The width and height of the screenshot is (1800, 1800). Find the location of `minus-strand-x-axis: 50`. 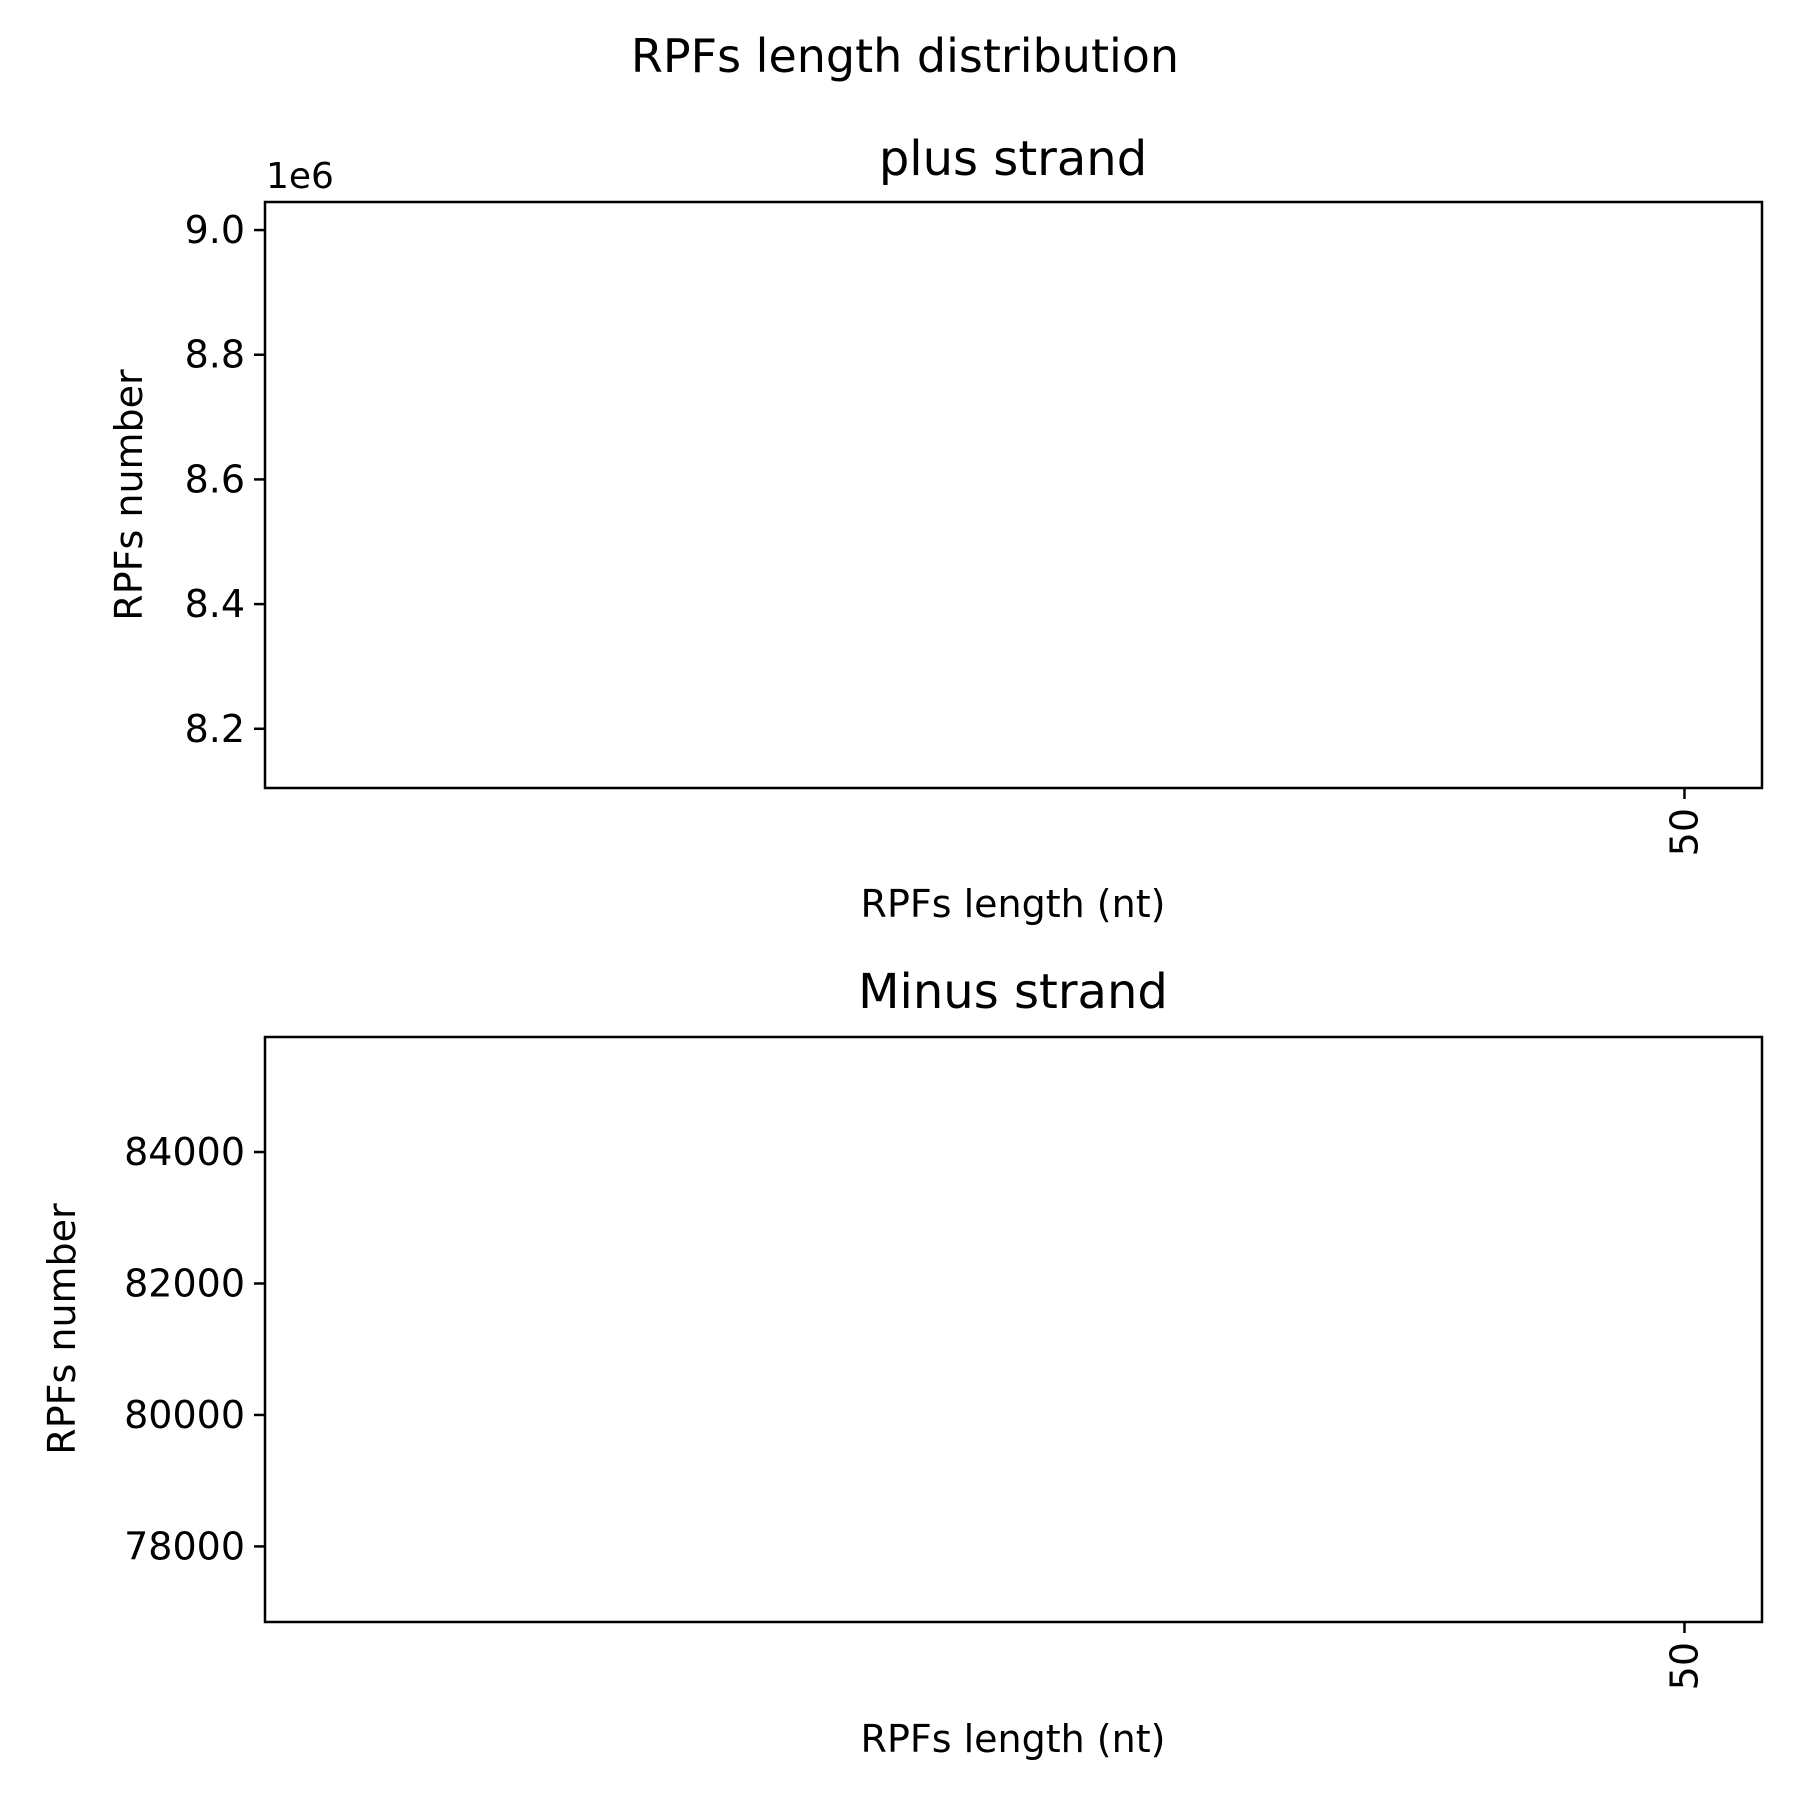

minus-strand-x-axis: 50 is located at coordinates (1684, 1656).